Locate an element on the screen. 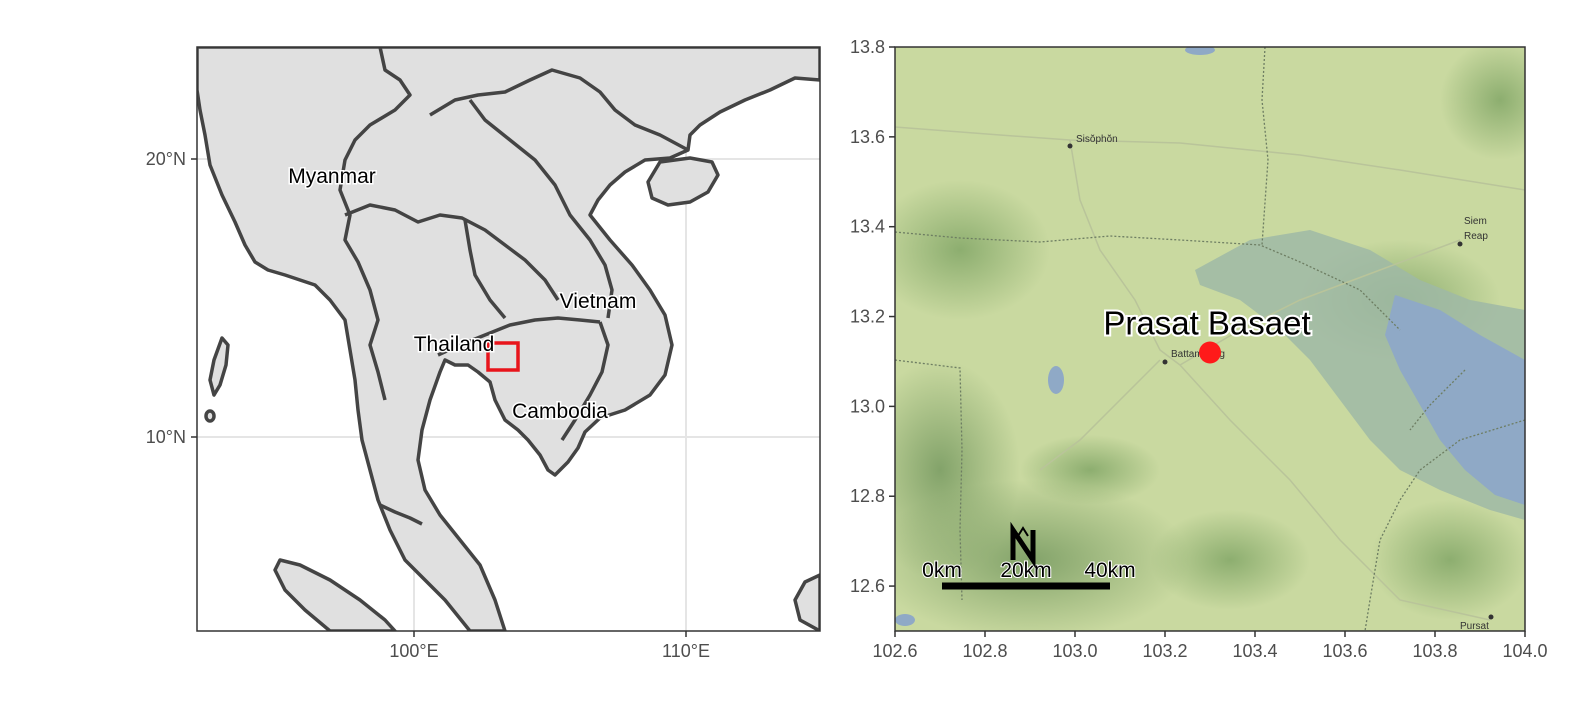 The image size is (1594, 708). x-tick-label: 102.8 is located at coordinates (984, 651).